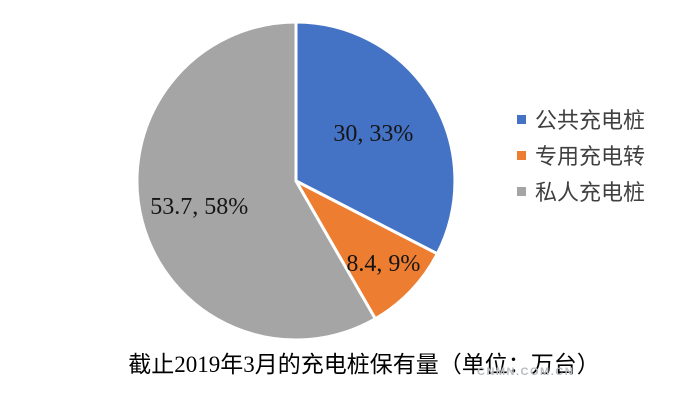 This screenshot has width=700, height=413. I want to click on legend-item-dedicated-pile: 专用充电转, so click(581, 155).